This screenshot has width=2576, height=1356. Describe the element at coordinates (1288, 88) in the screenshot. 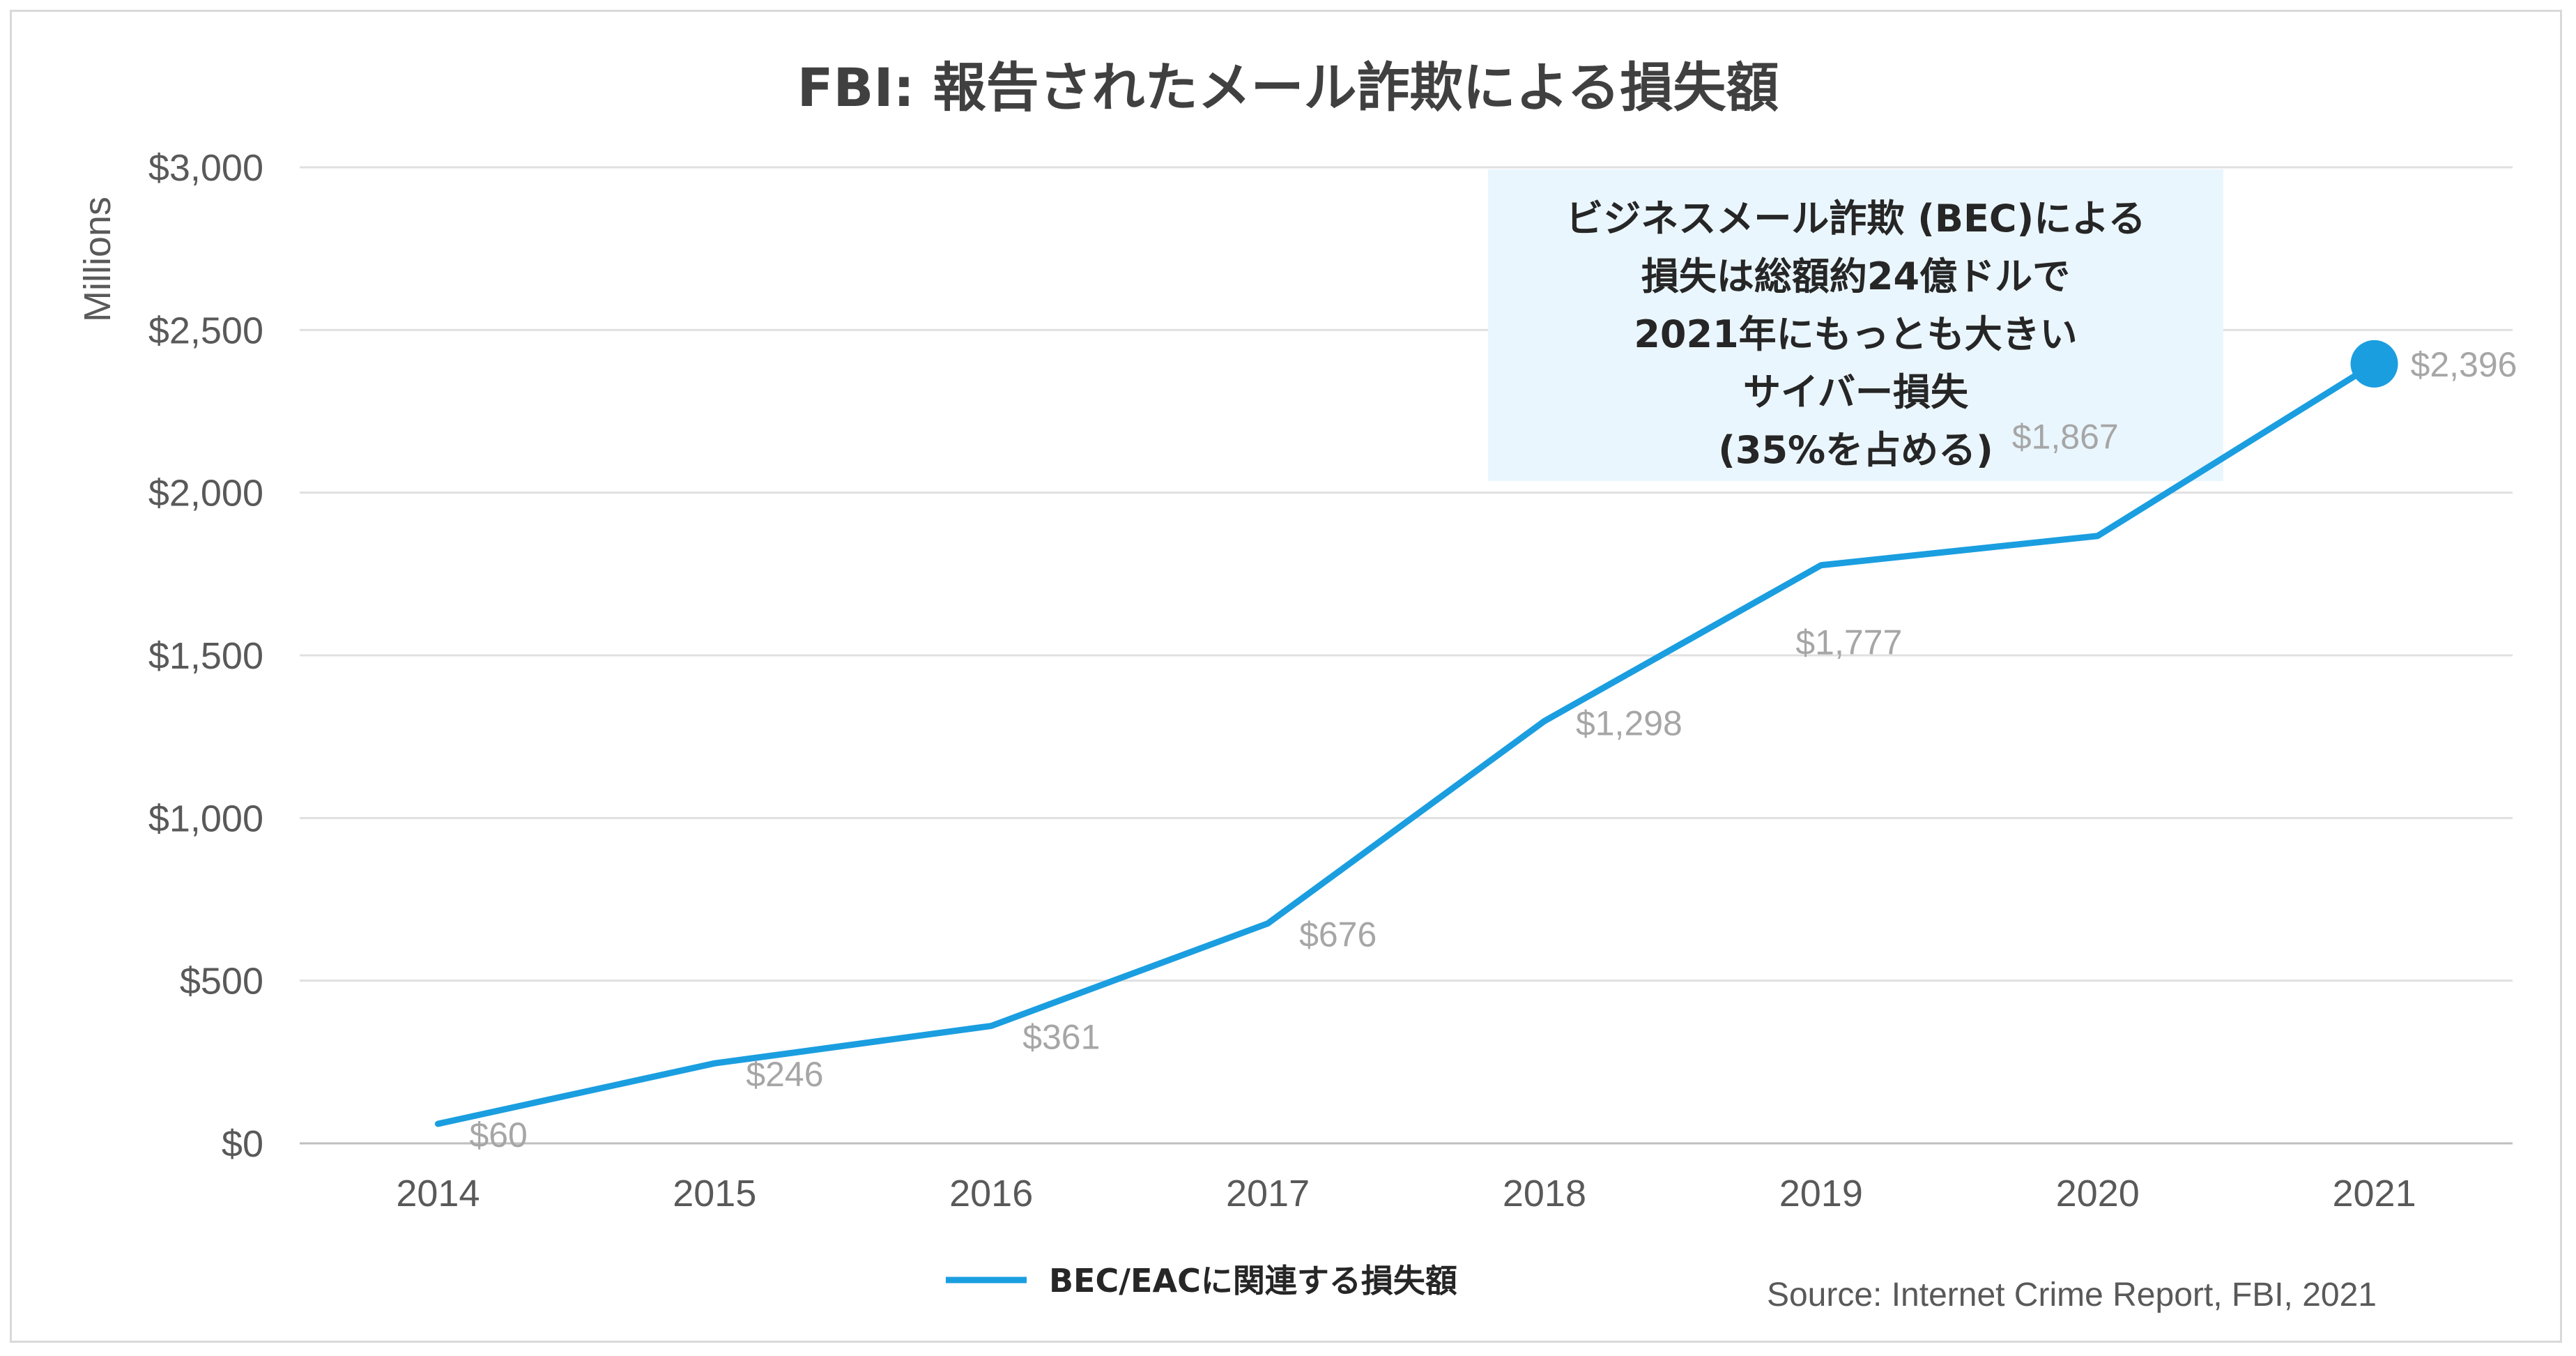

I see `chart-title: FBI: 報告されたメール詐欺による損失額` at that location.